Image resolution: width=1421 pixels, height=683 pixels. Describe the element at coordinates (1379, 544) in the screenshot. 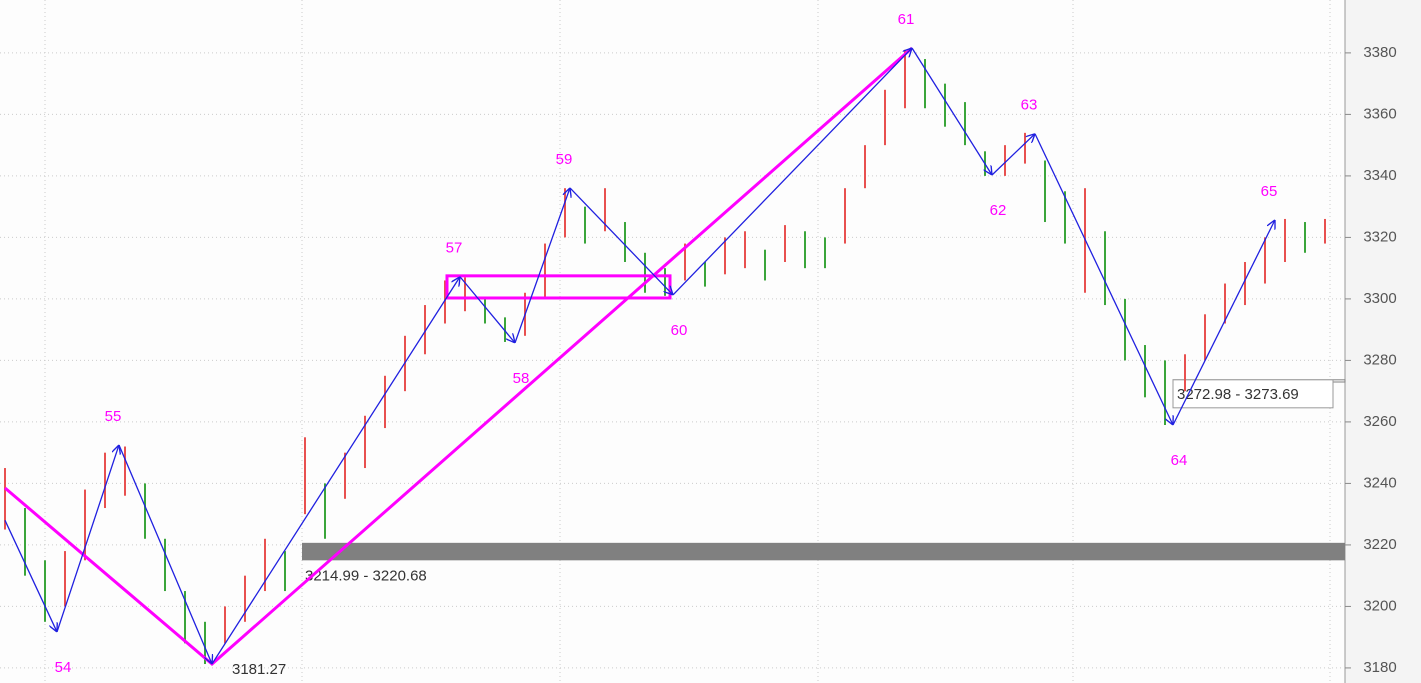

I see `y-tick-label: 3220` at that location.